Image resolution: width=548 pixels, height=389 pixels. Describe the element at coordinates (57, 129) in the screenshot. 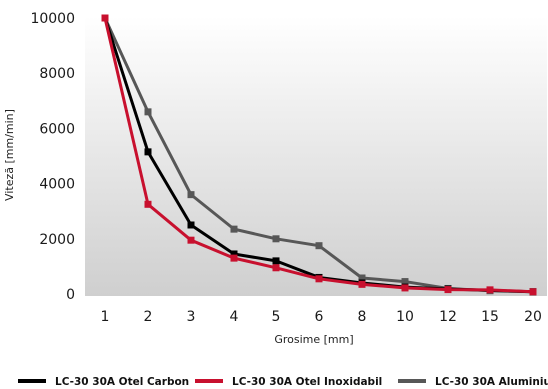

I see `y-tick-label: 6000` at that location.